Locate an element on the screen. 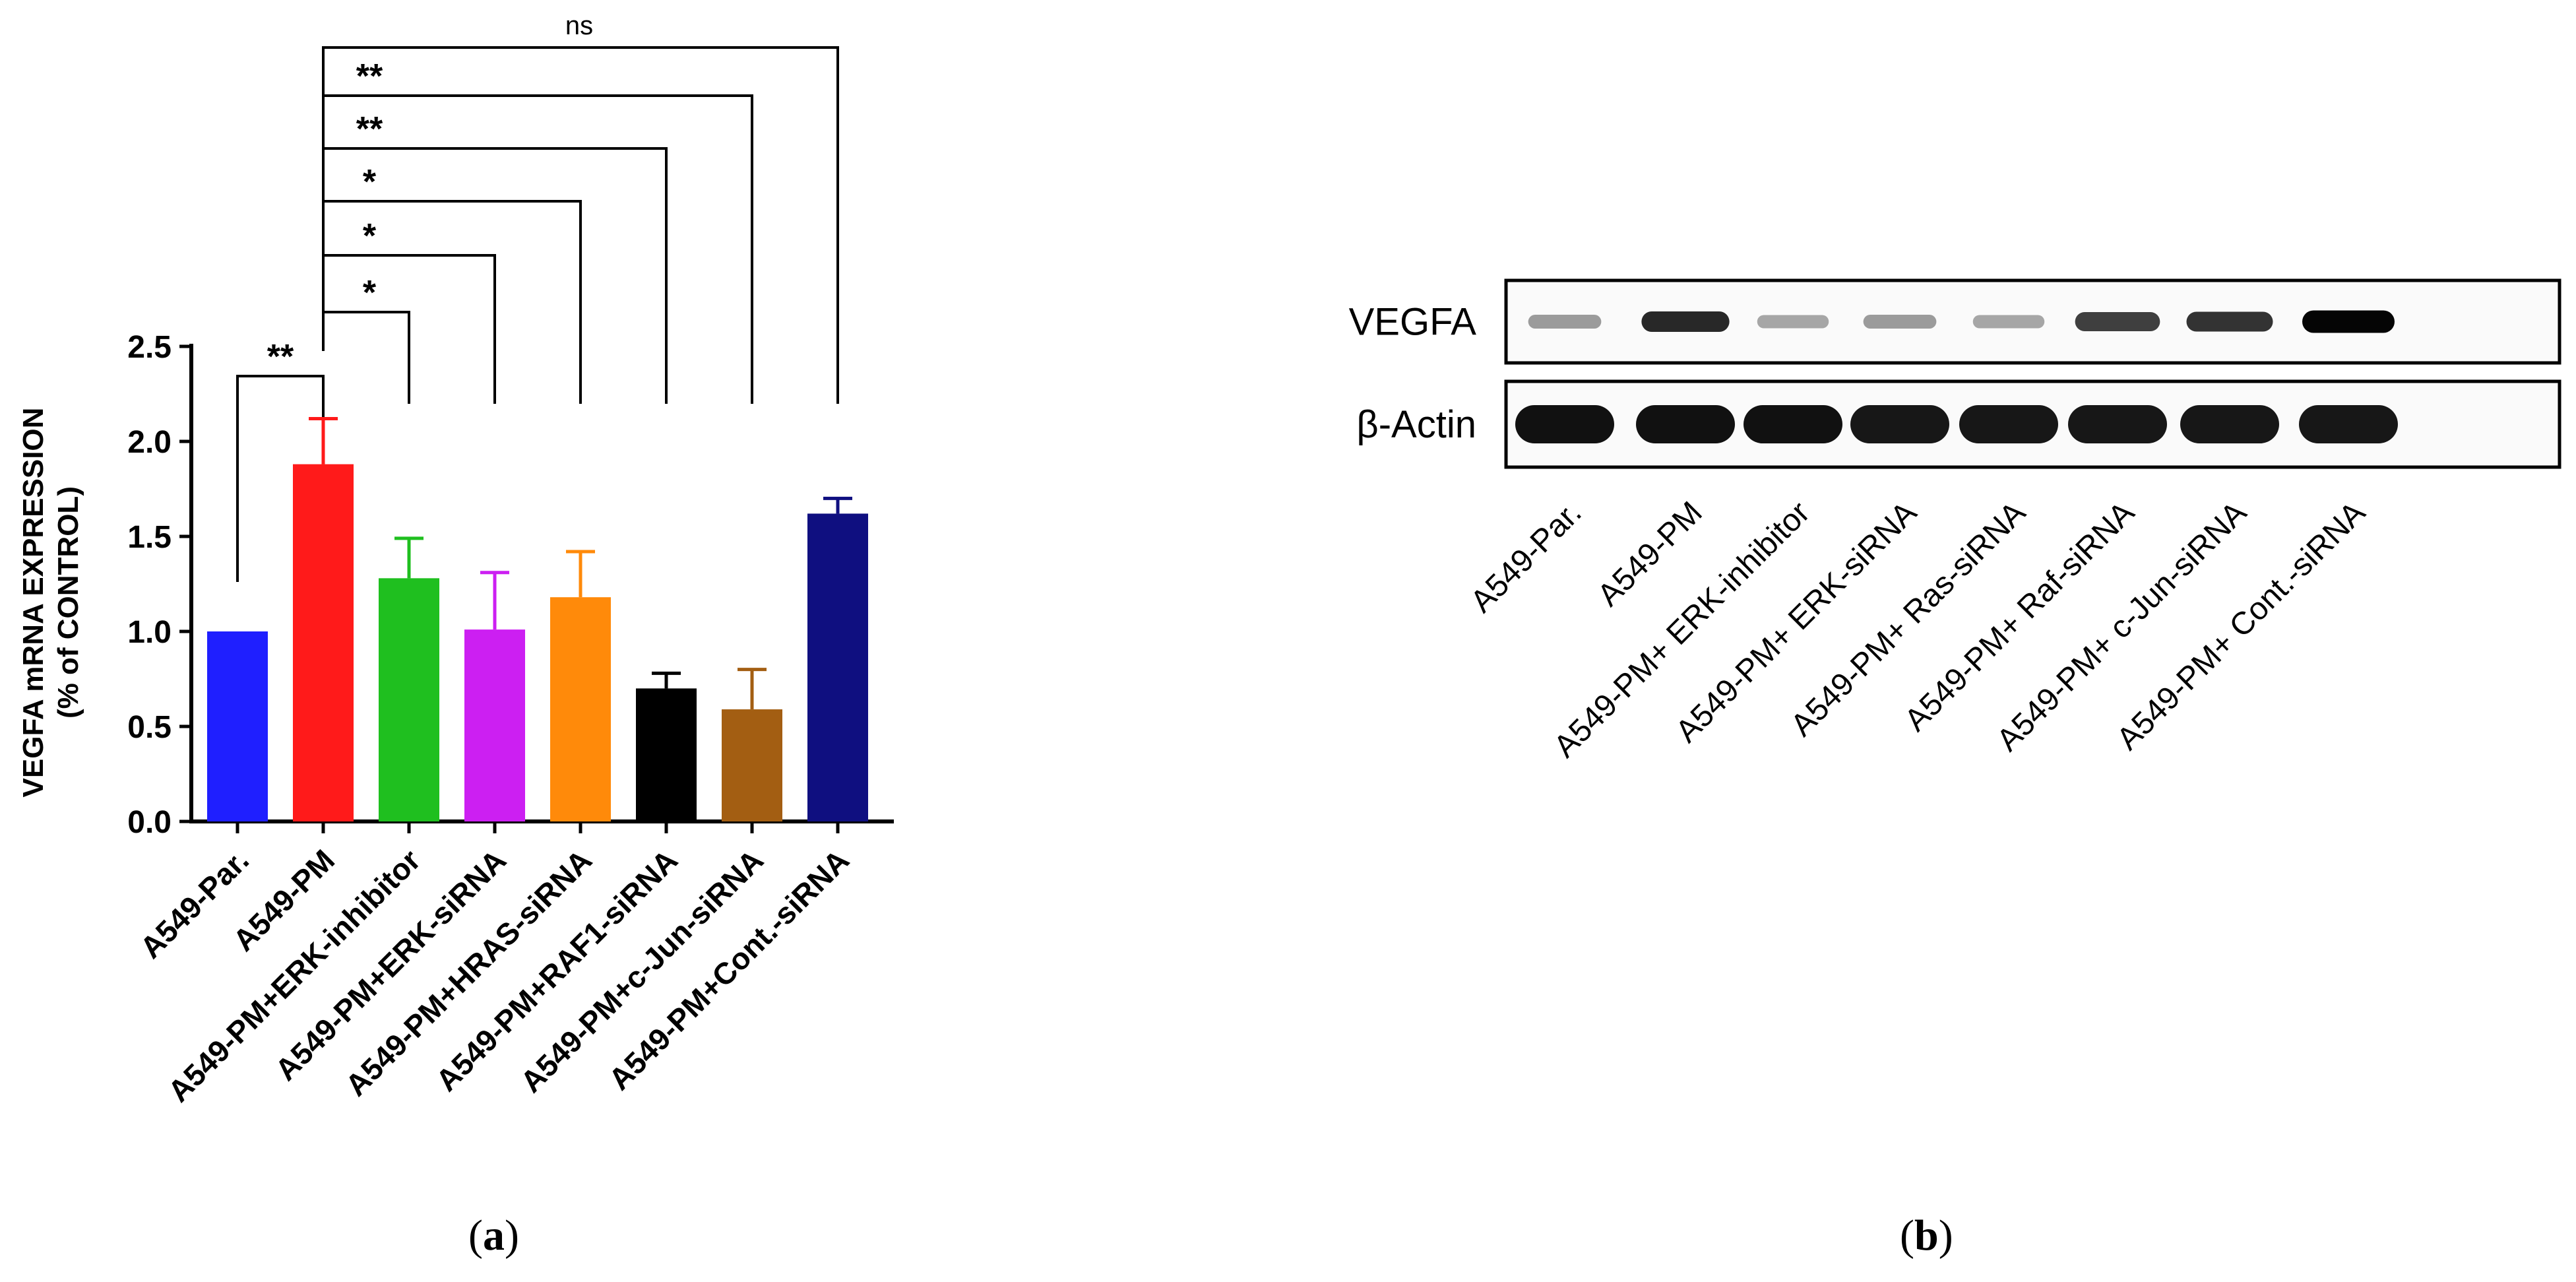 The width and height of the screenshot is (2576, 1282). y-tick-label: 1.0 is located at coordinates (149, 632).